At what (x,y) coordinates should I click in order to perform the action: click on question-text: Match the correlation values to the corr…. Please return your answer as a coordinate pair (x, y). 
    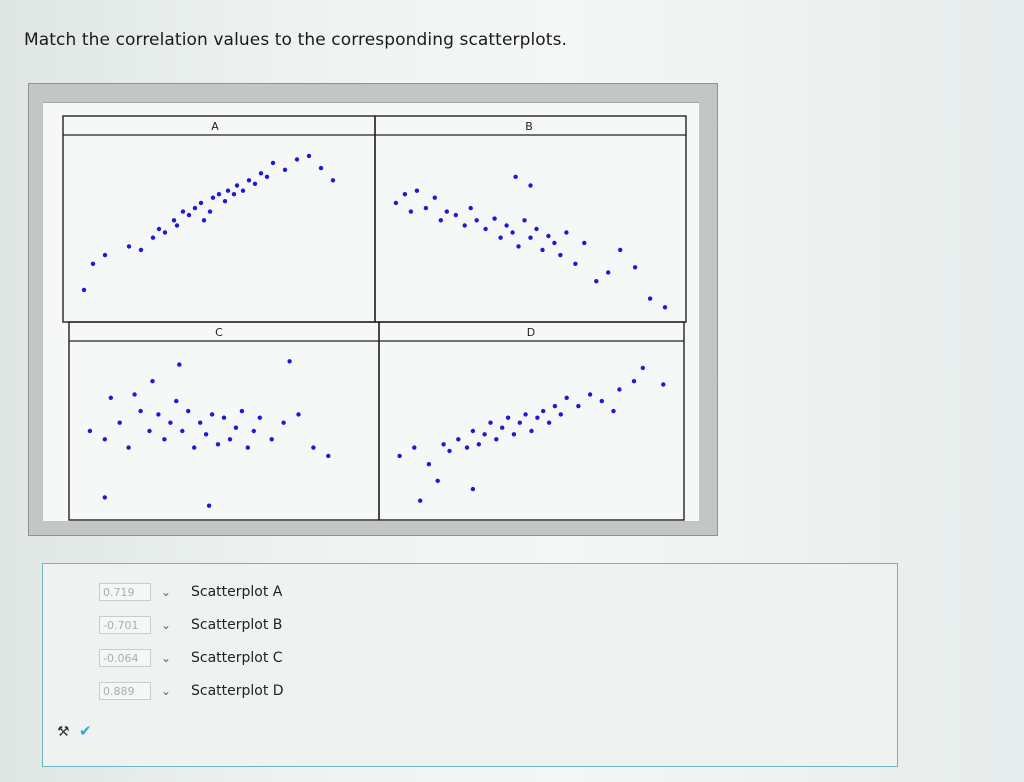
    Looking at the image, I should click on (296, 40).